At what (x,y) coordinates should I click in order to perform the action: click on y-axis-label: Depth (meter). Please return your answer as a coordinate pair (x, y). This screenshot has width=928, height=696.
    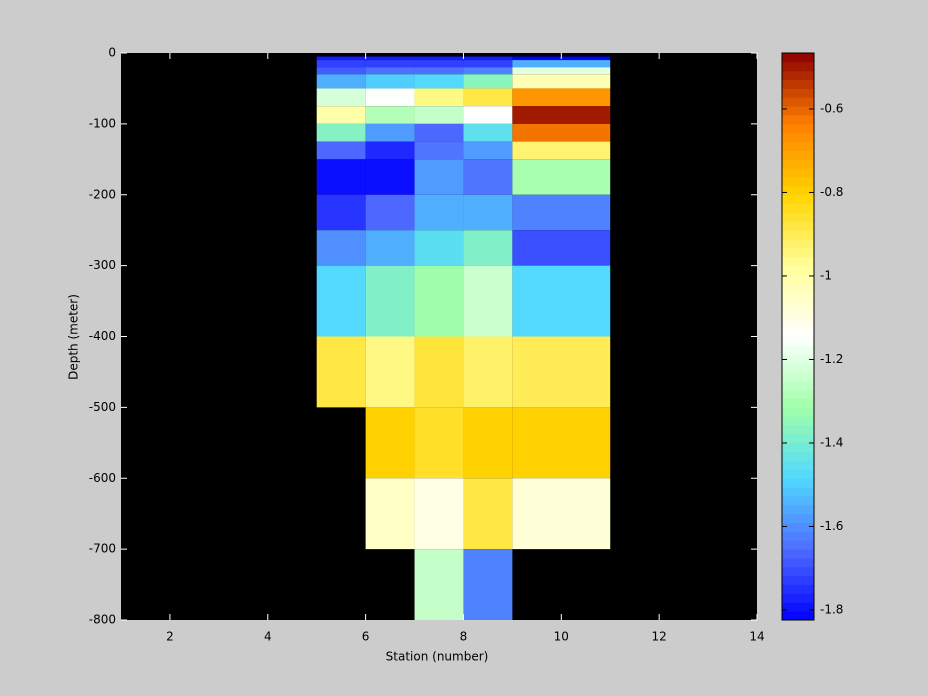
    Looking at the image, I should click on (74, 337).